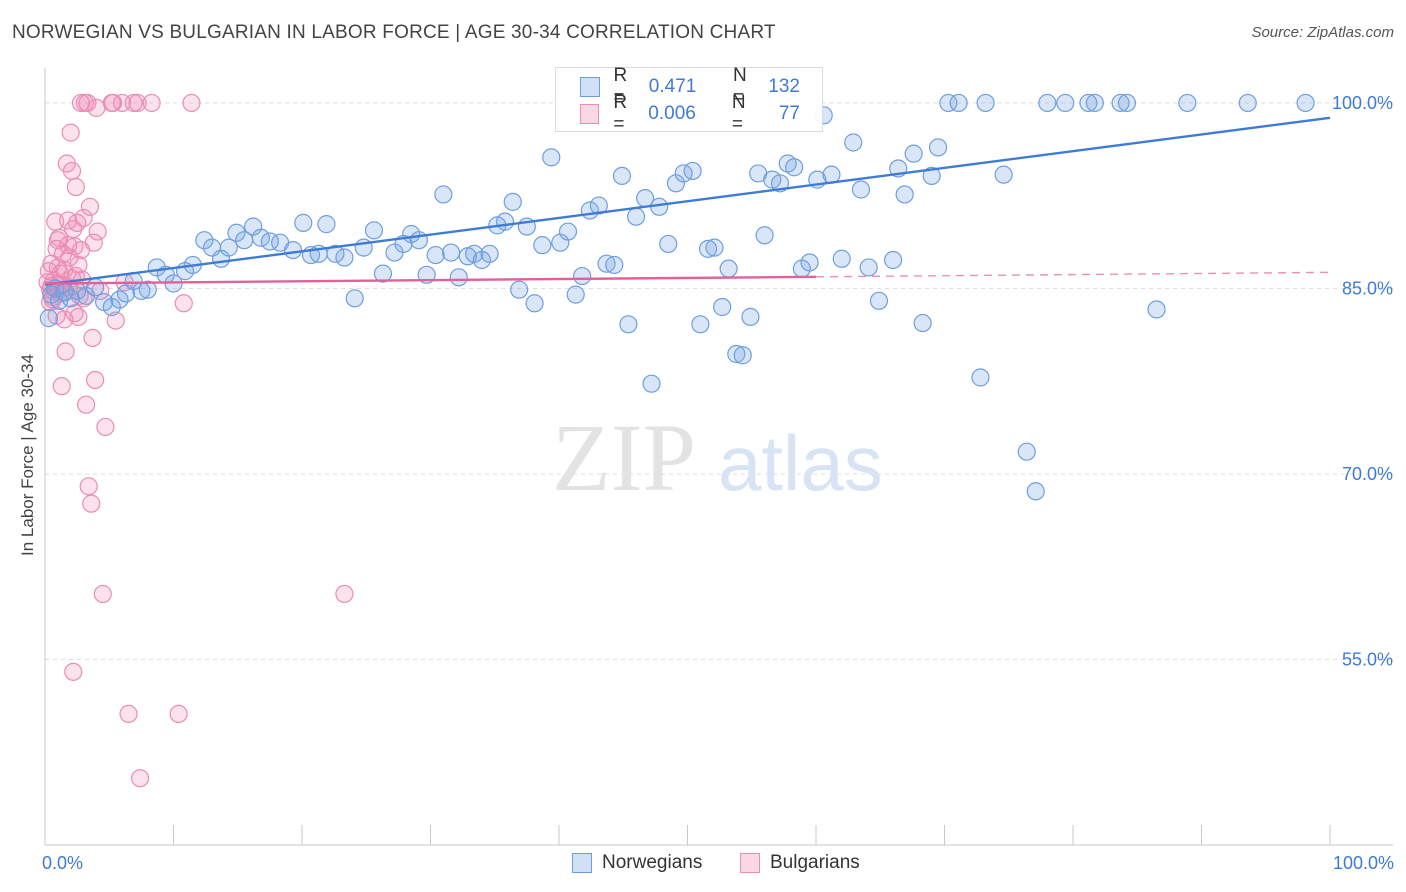 The height and width of the screenshot is (892, 1406). I want to click on series-legend-norwegians: Norwegians, so click(637, 863).